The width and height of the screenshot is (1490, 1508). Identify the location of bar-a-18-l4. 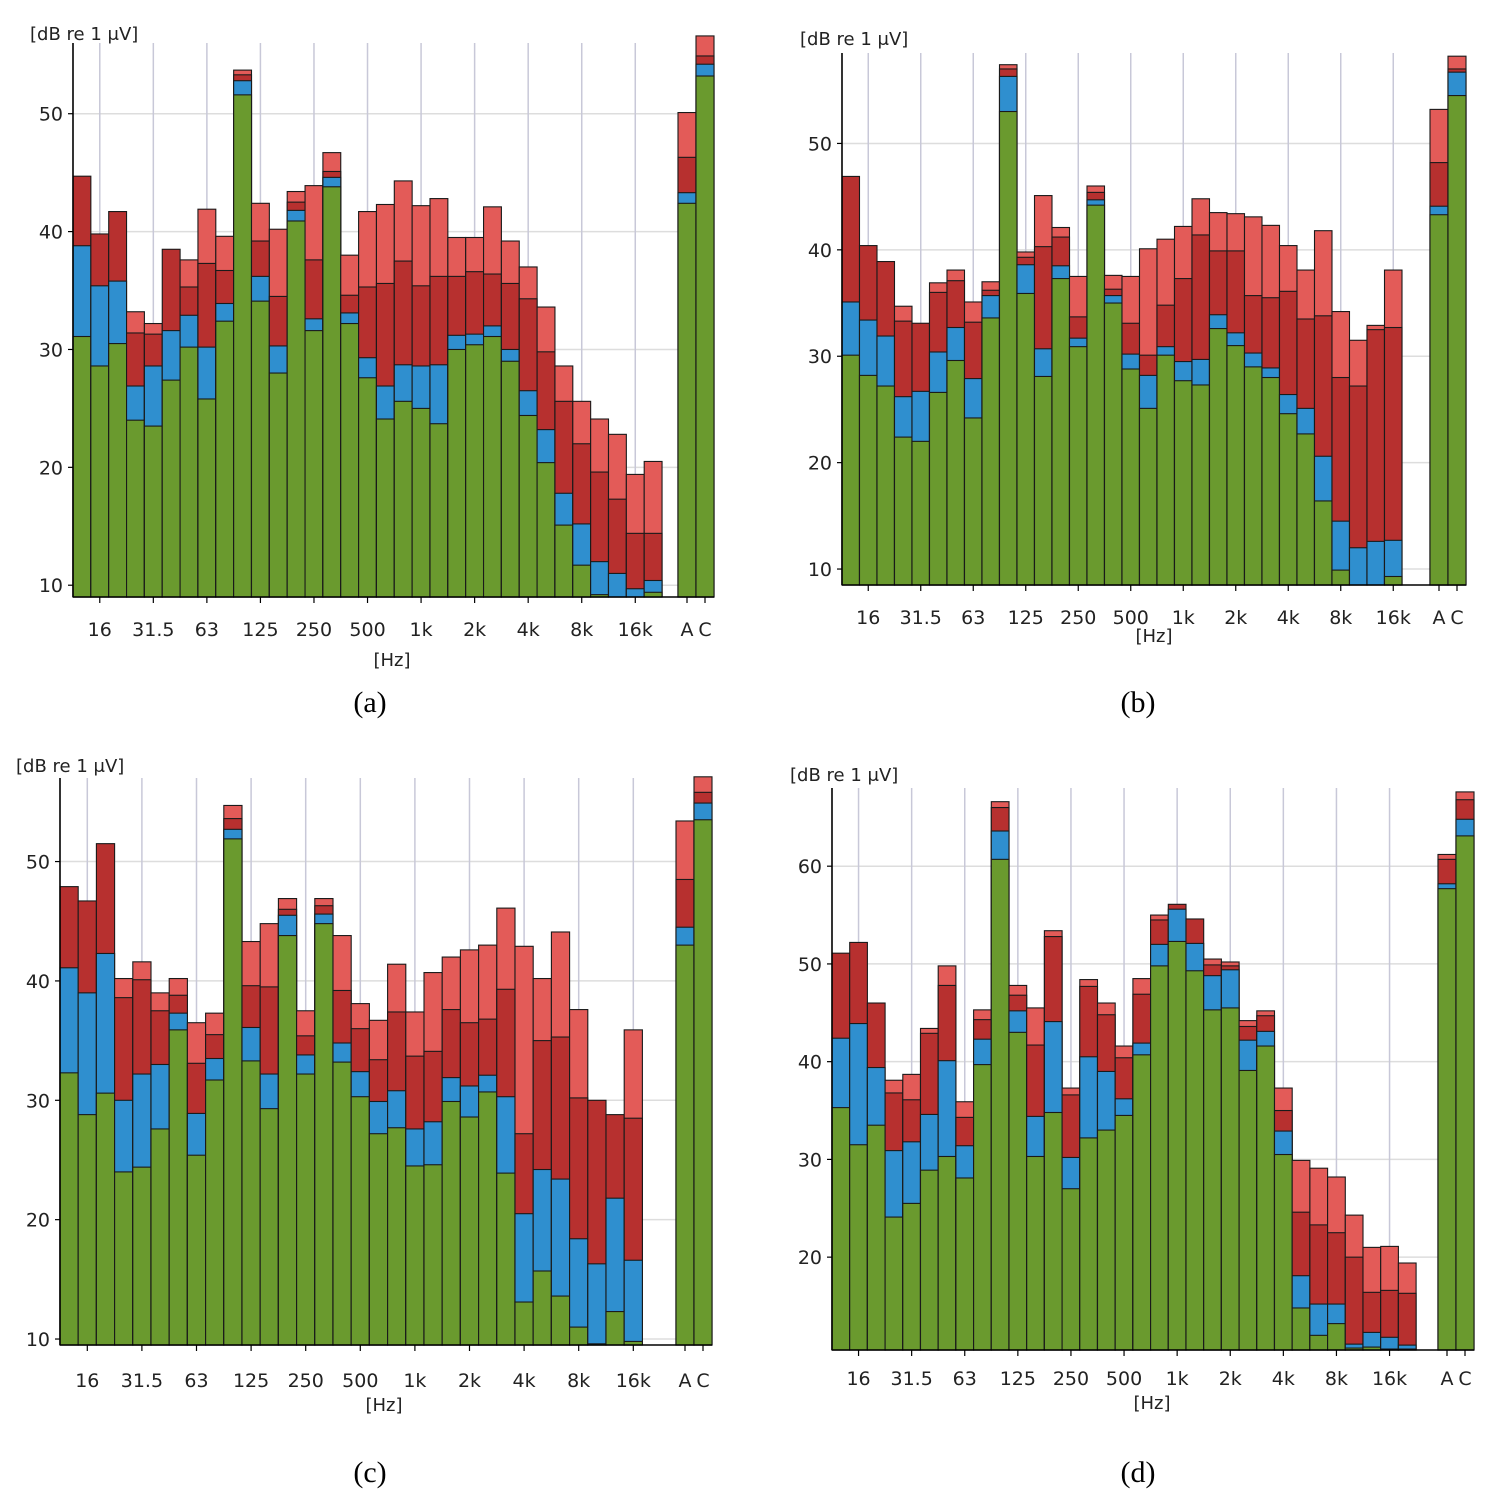
(403, 499).